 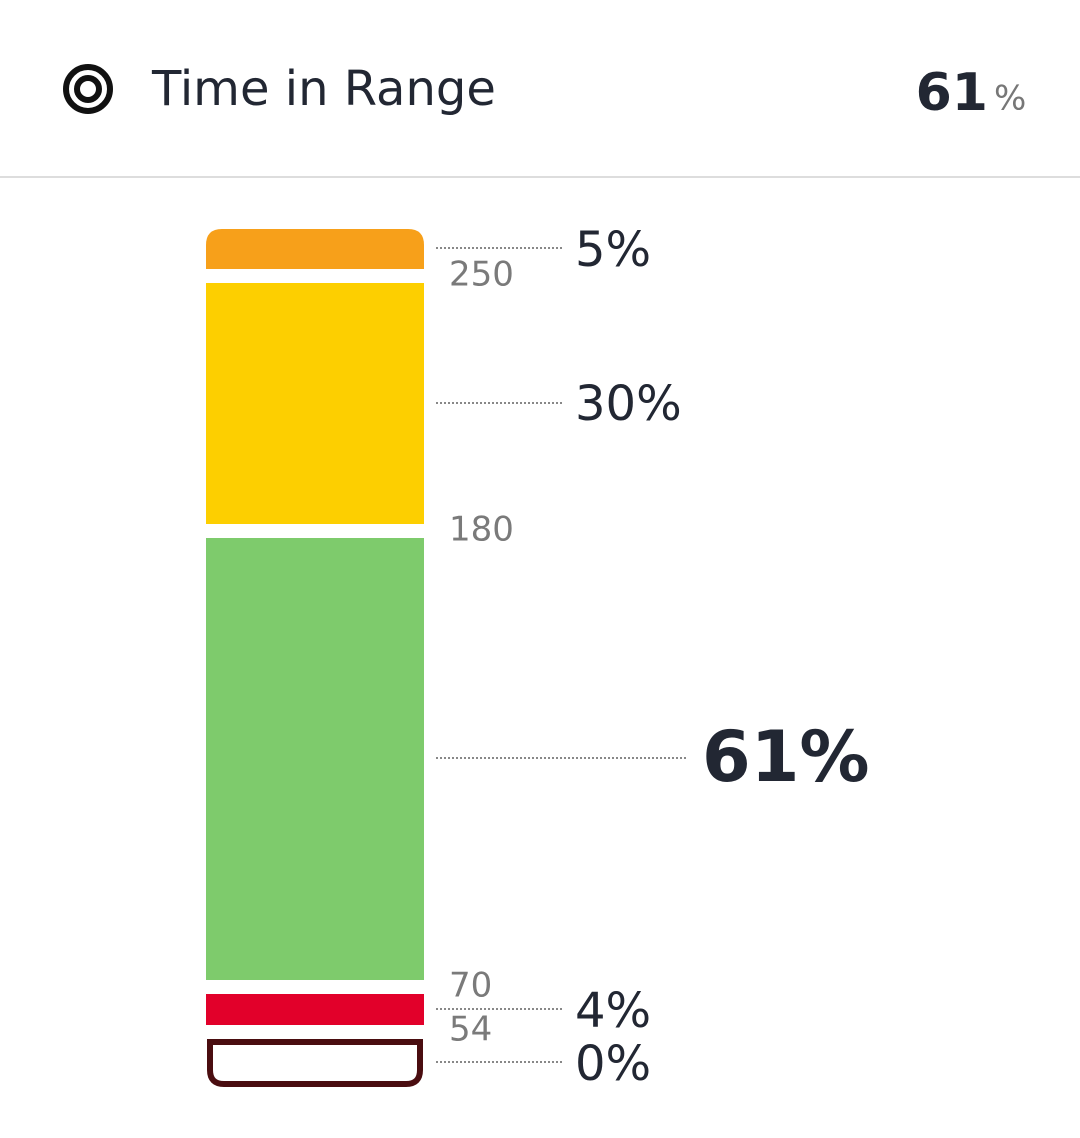 I want to click on low-segment, so click(x=315, y=1009).